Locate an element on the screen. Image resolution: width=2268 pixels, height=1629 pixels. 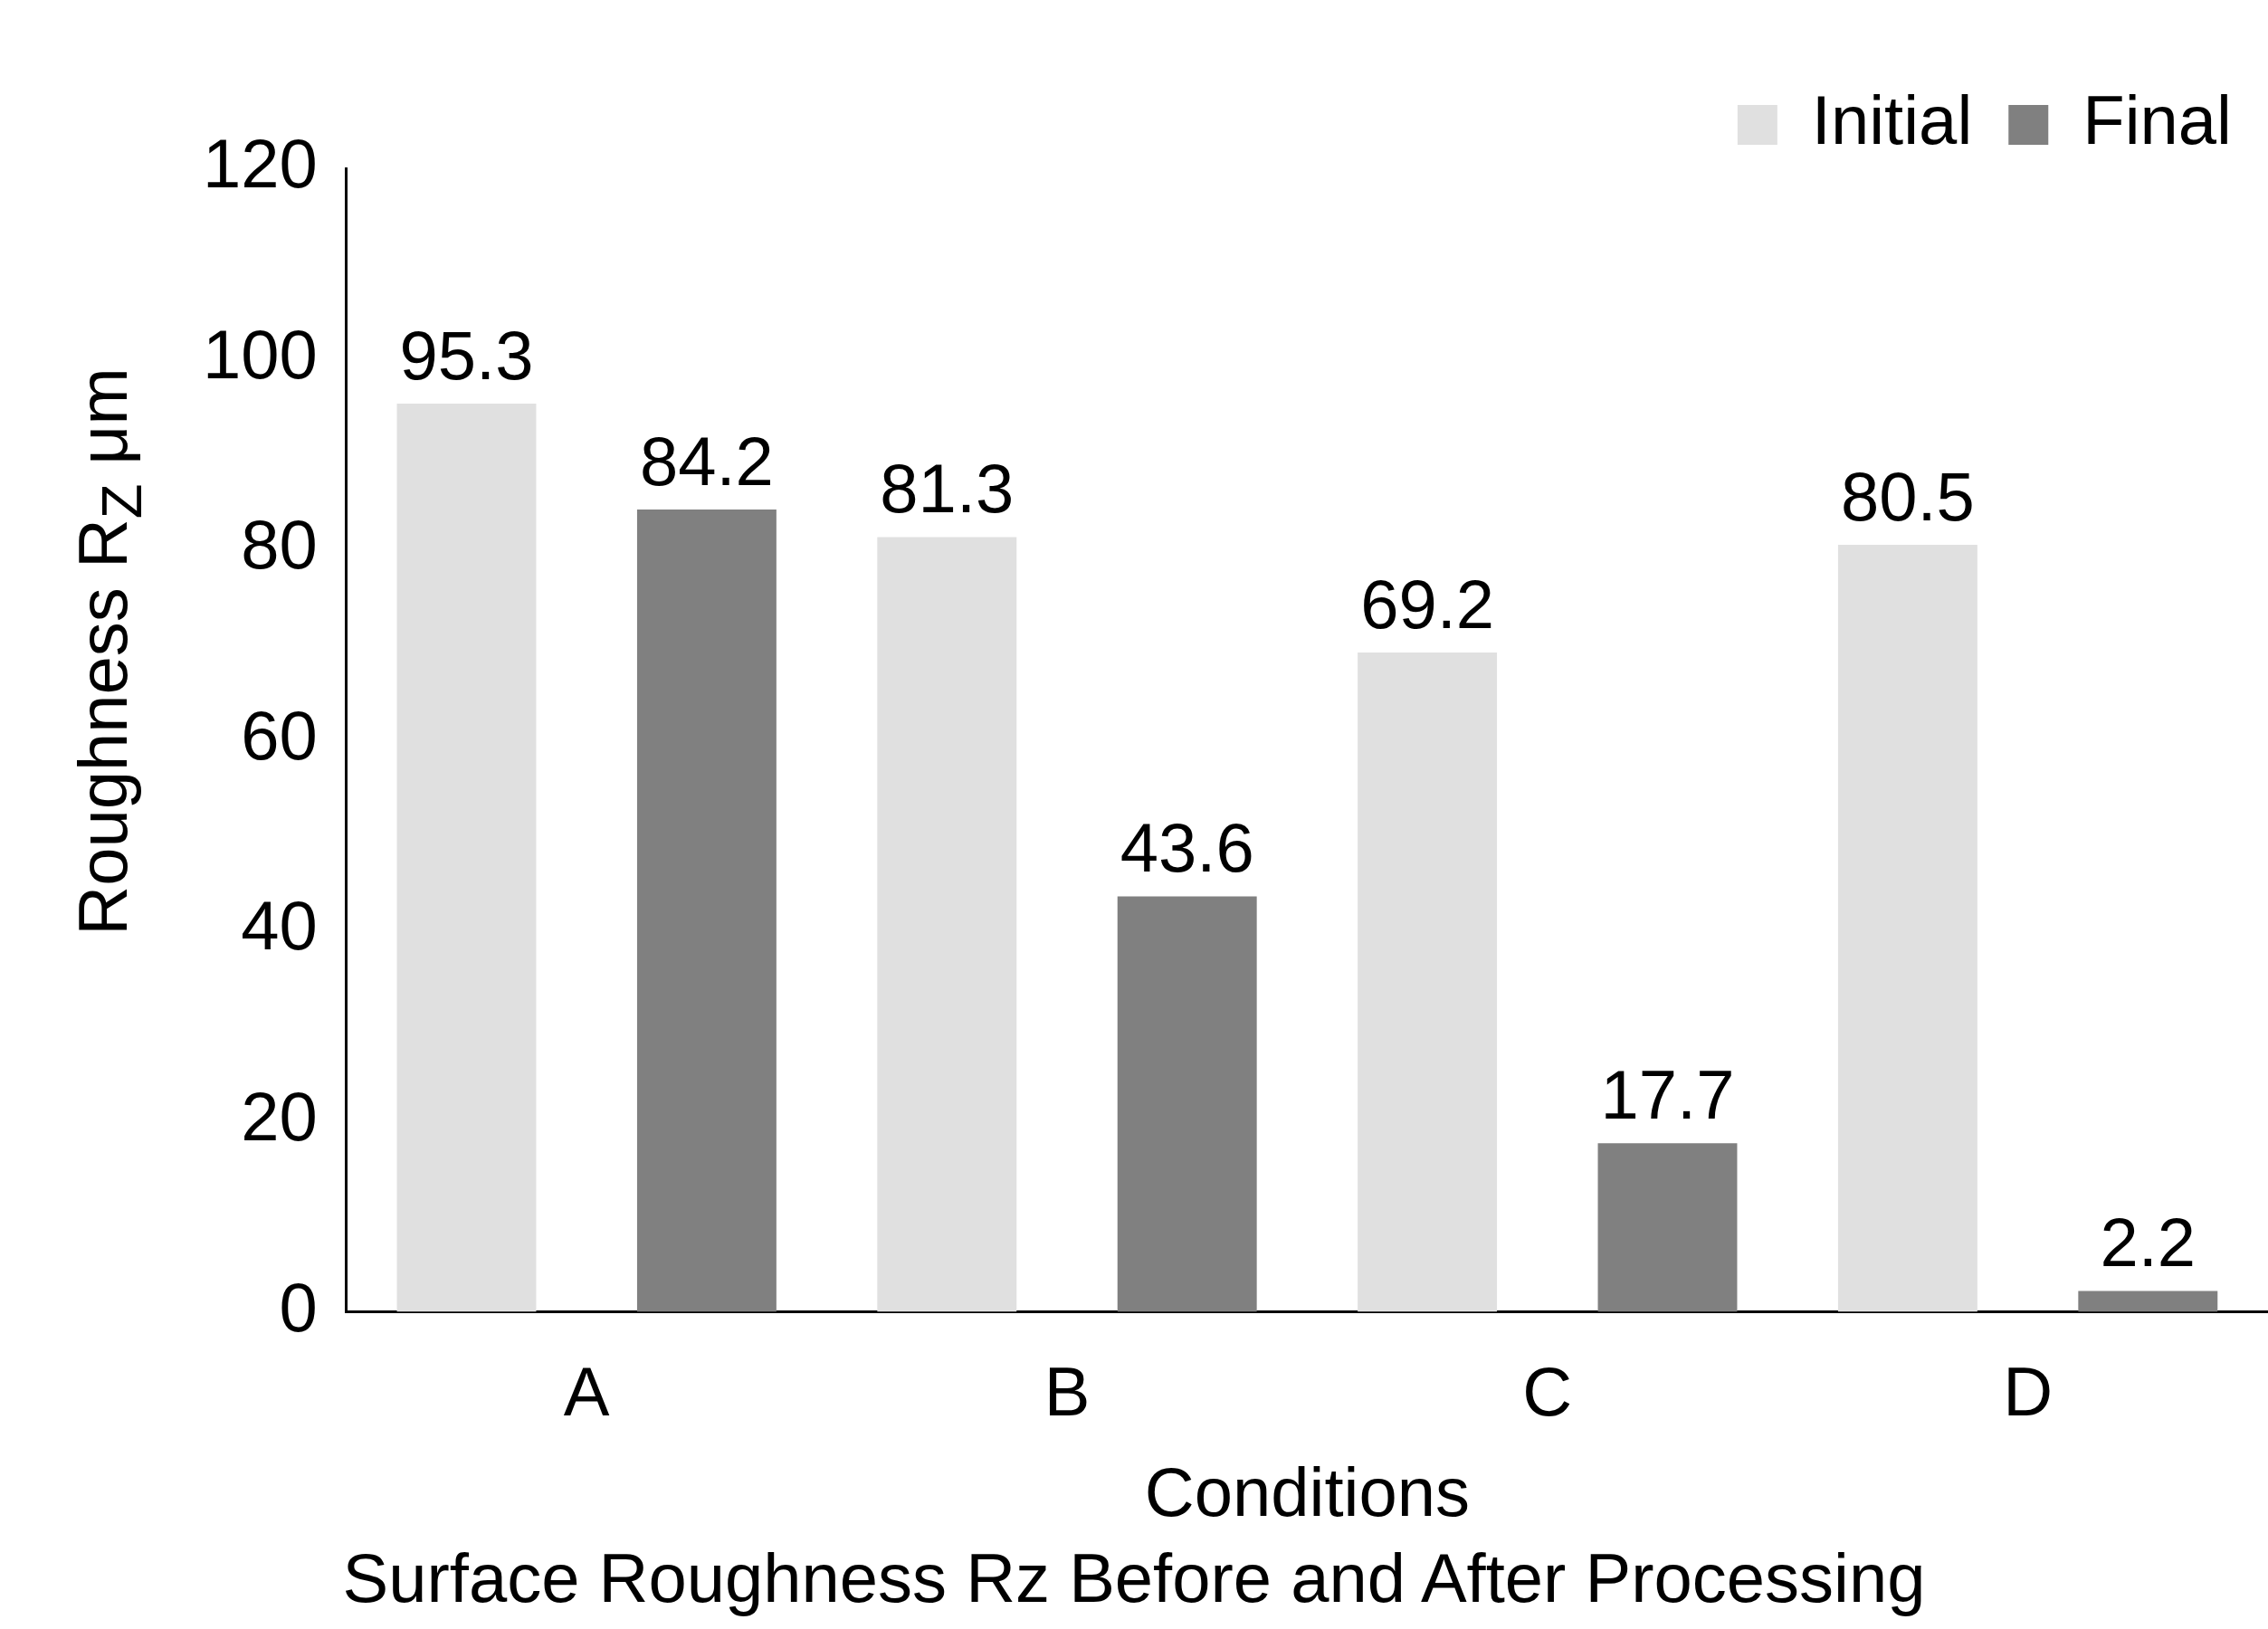
y-tick-label: 20 is located at coordinates (279, 1116).